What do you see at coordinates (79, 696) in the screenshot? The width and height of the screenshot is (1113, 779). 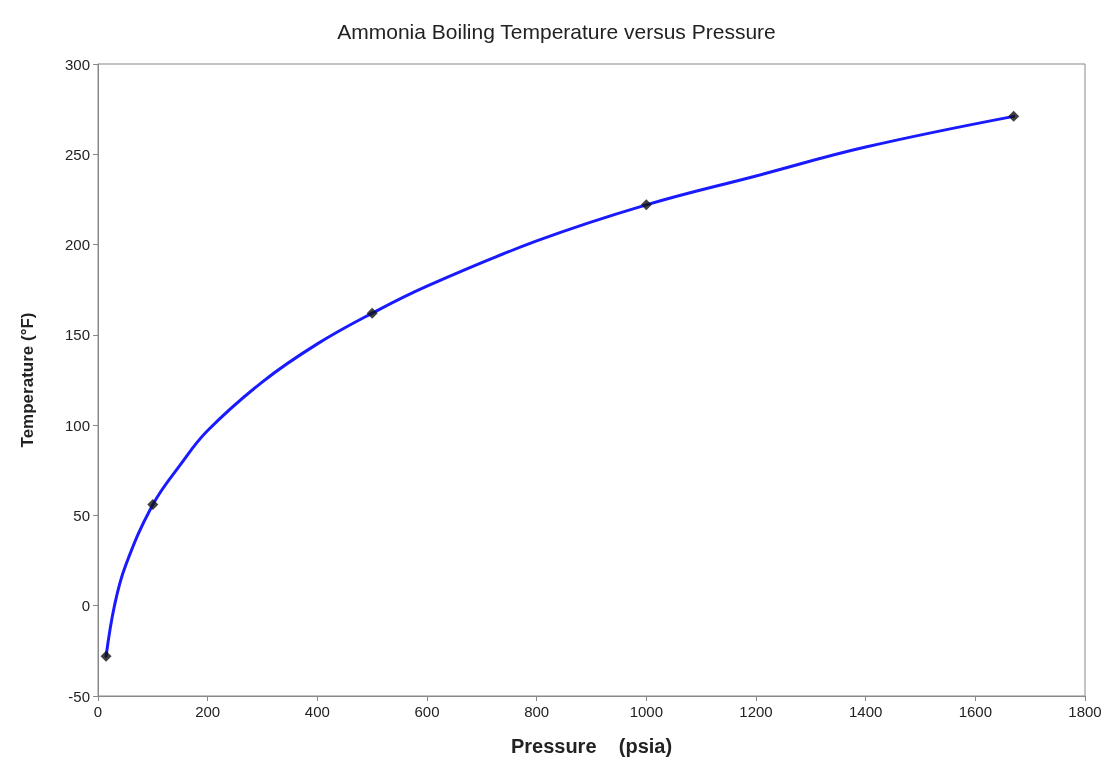 I see `y-tick-label: -50` at bounding box center [79, 696].